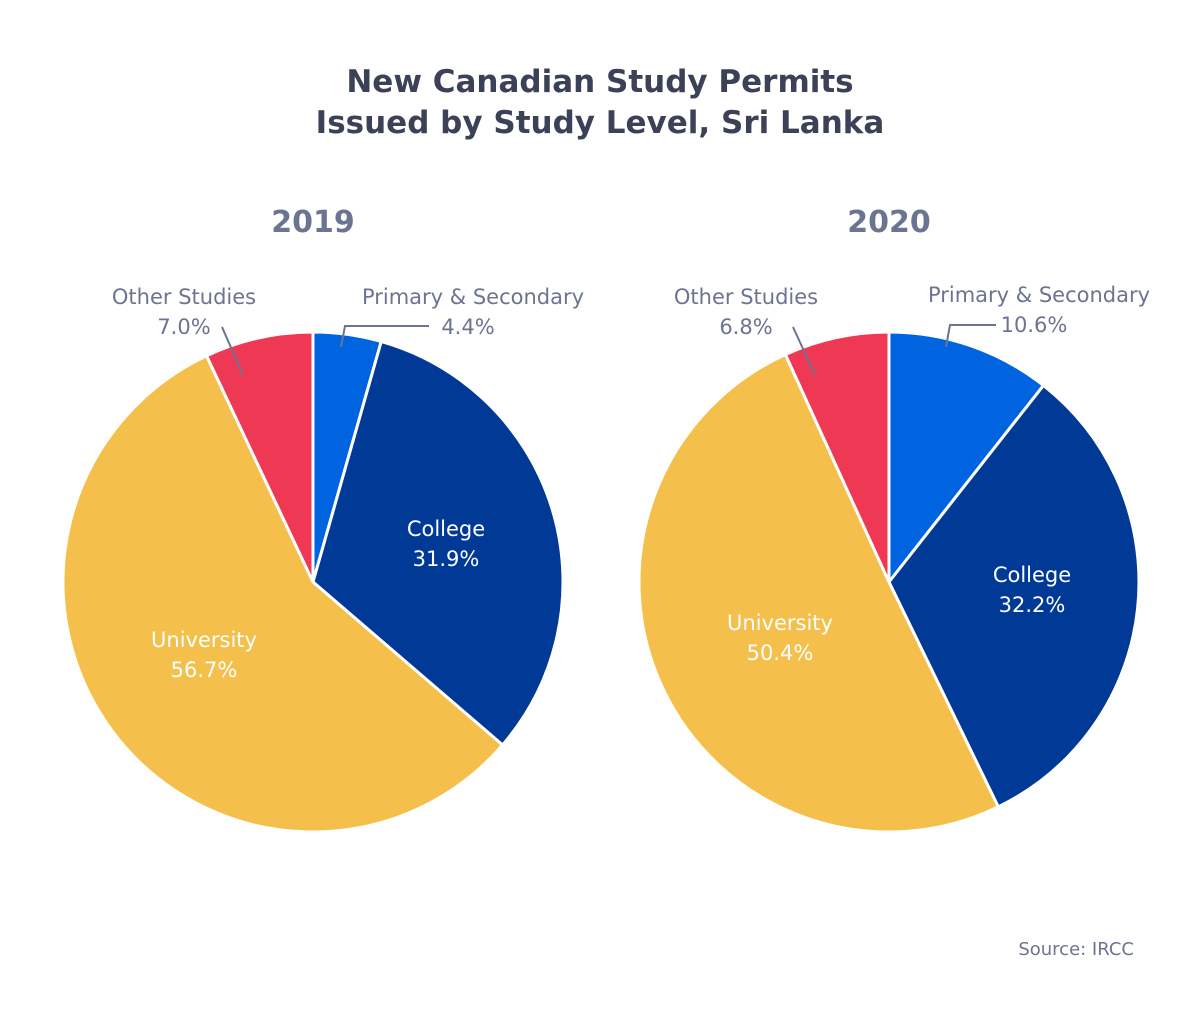 The image size is (1200, 1016). I want to click on pie-2020-subtitle: 2020, so click(889, 222).